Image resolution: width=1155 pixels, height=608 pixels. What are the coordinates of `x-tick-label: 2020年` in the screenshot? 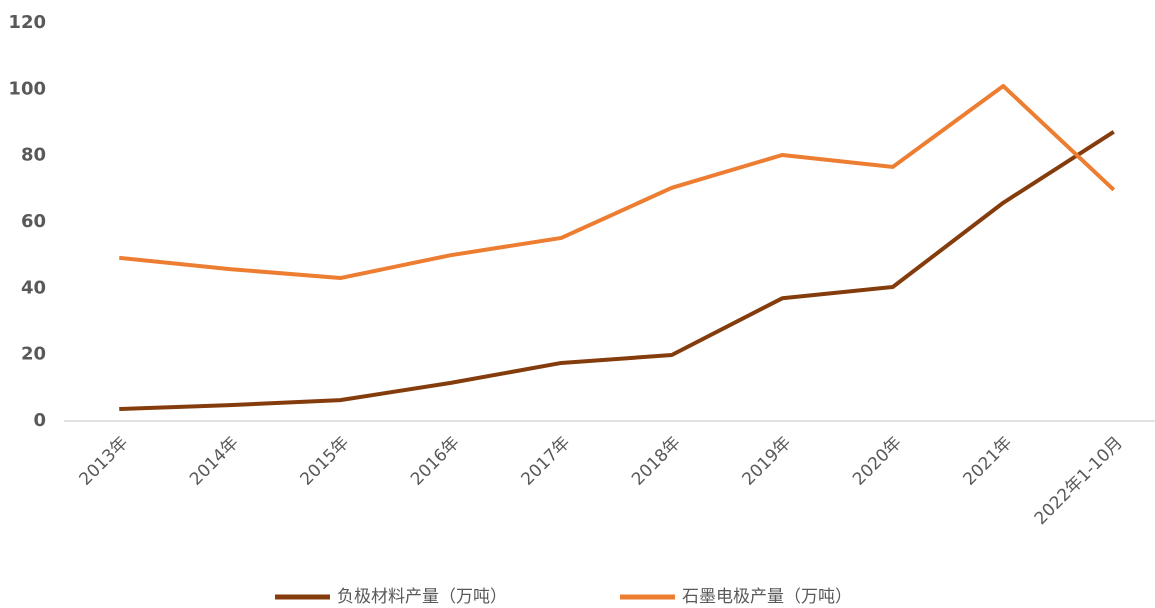 It's located at (877, 461).